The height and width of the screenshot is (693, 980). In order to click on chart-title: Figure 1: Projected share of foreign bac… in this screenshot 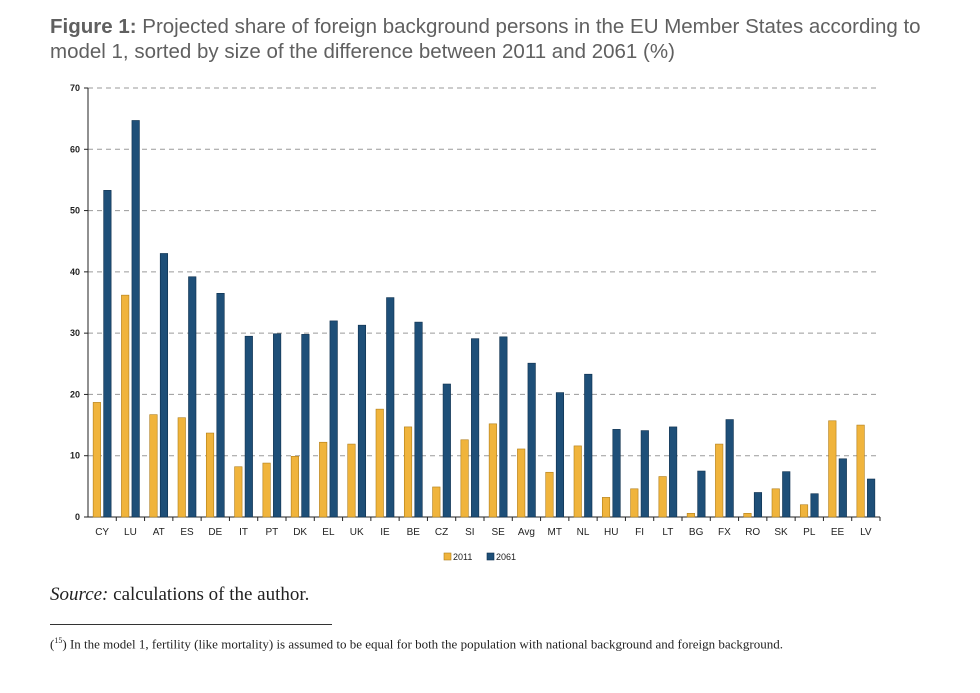, I will do `click(500, 39)`.